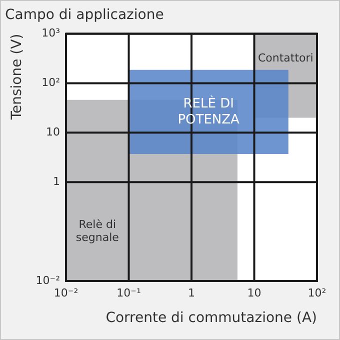 This screenshot has height=340, width=340. Describe the element at coordinates (48, 280) in the screenshot. I see `y-tick-label: 10⁻²` at that location.